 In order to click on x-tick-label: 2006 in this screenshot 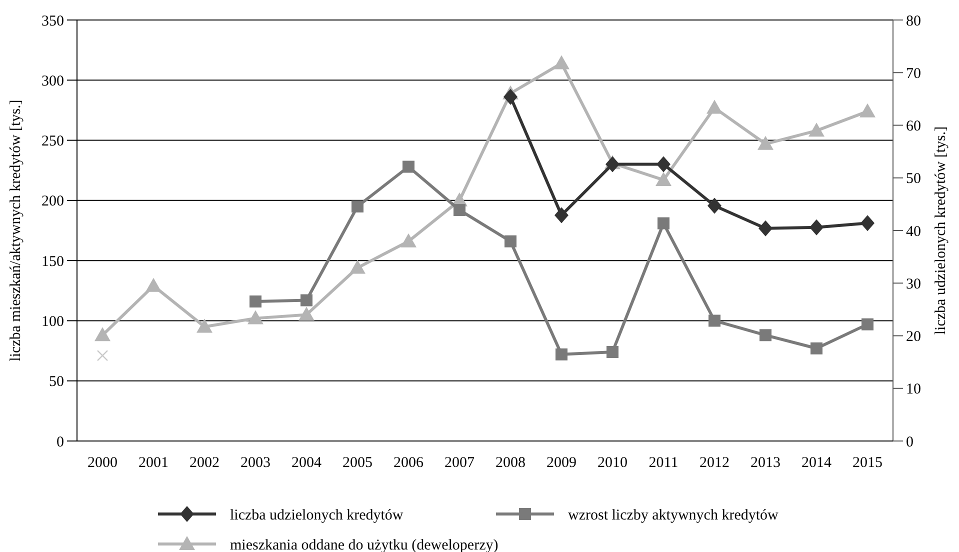, I will do `click(409, 463)`.